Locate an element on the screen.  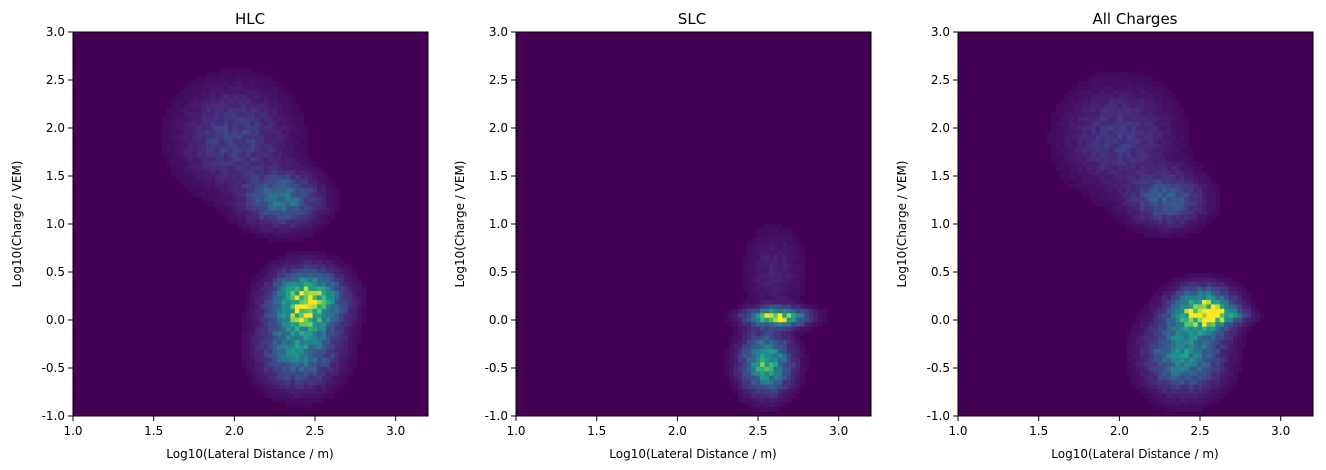
y-tick-label: 1.5 is located at coordinates (940, 176).